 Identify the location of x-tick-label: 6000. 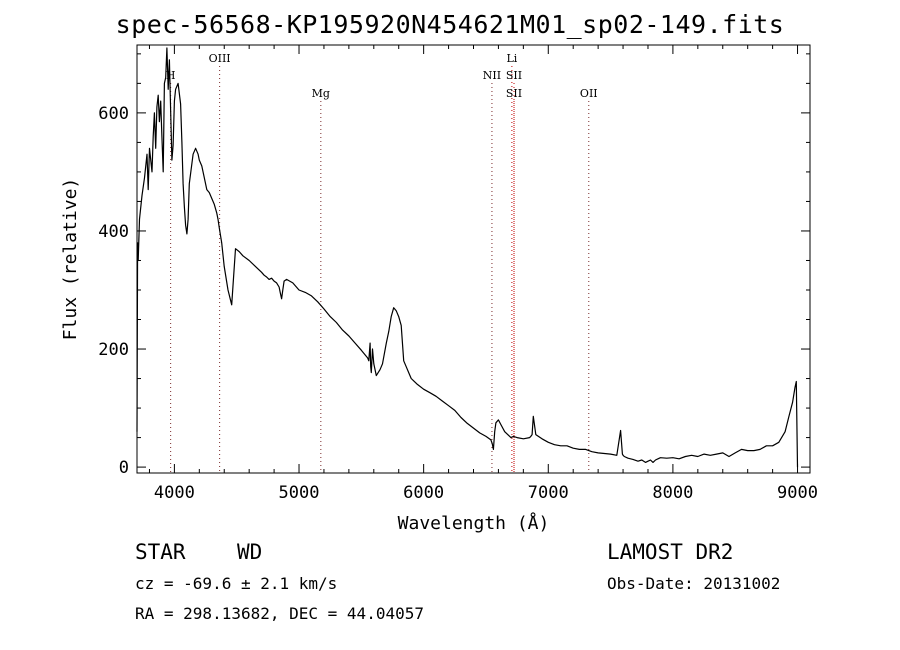
(423, 493).